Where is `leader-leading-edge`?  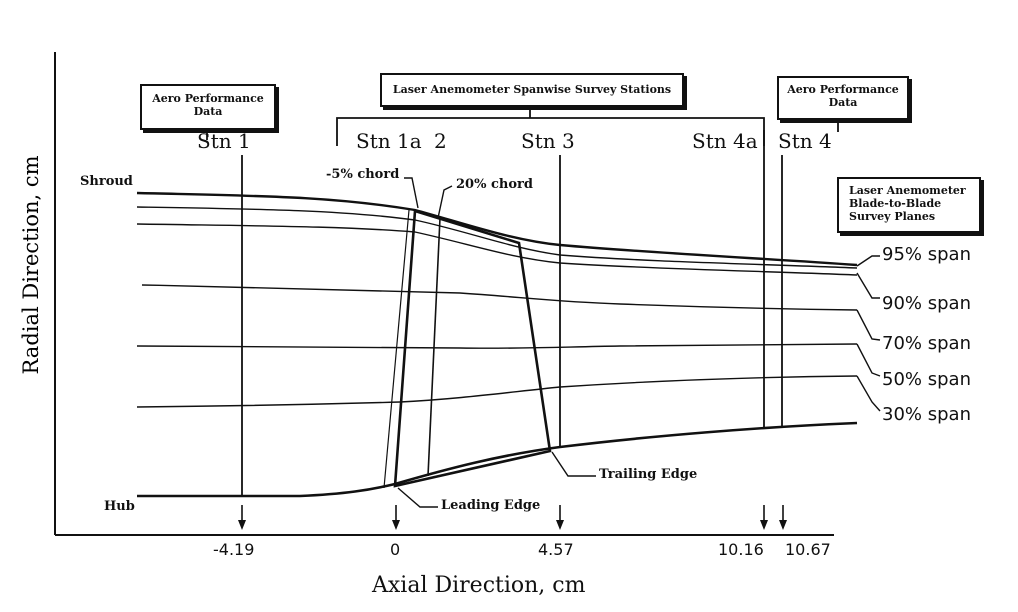 leader-leading-edge is located at coordinates (417, 497).